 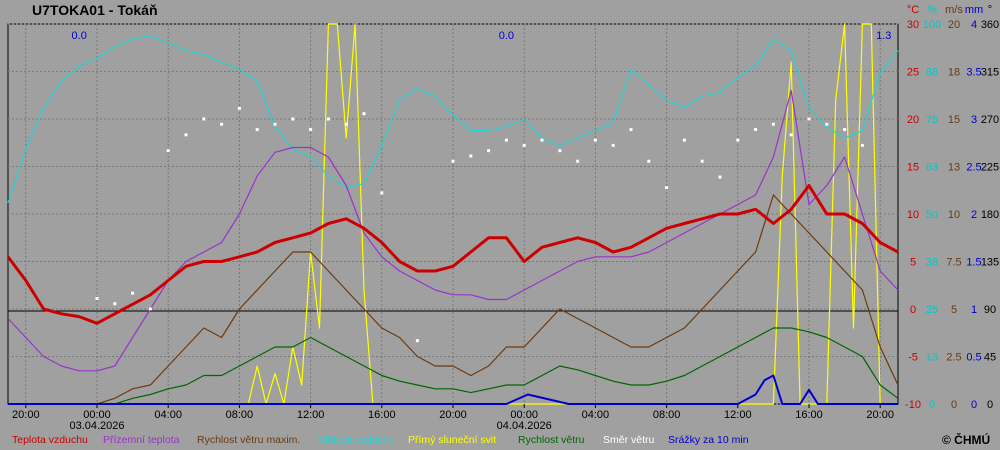 What do you see at coordinates (954, 10) in the screenshot?
I see `axis-unit-label: m/s` at bounding box center [954, 10].